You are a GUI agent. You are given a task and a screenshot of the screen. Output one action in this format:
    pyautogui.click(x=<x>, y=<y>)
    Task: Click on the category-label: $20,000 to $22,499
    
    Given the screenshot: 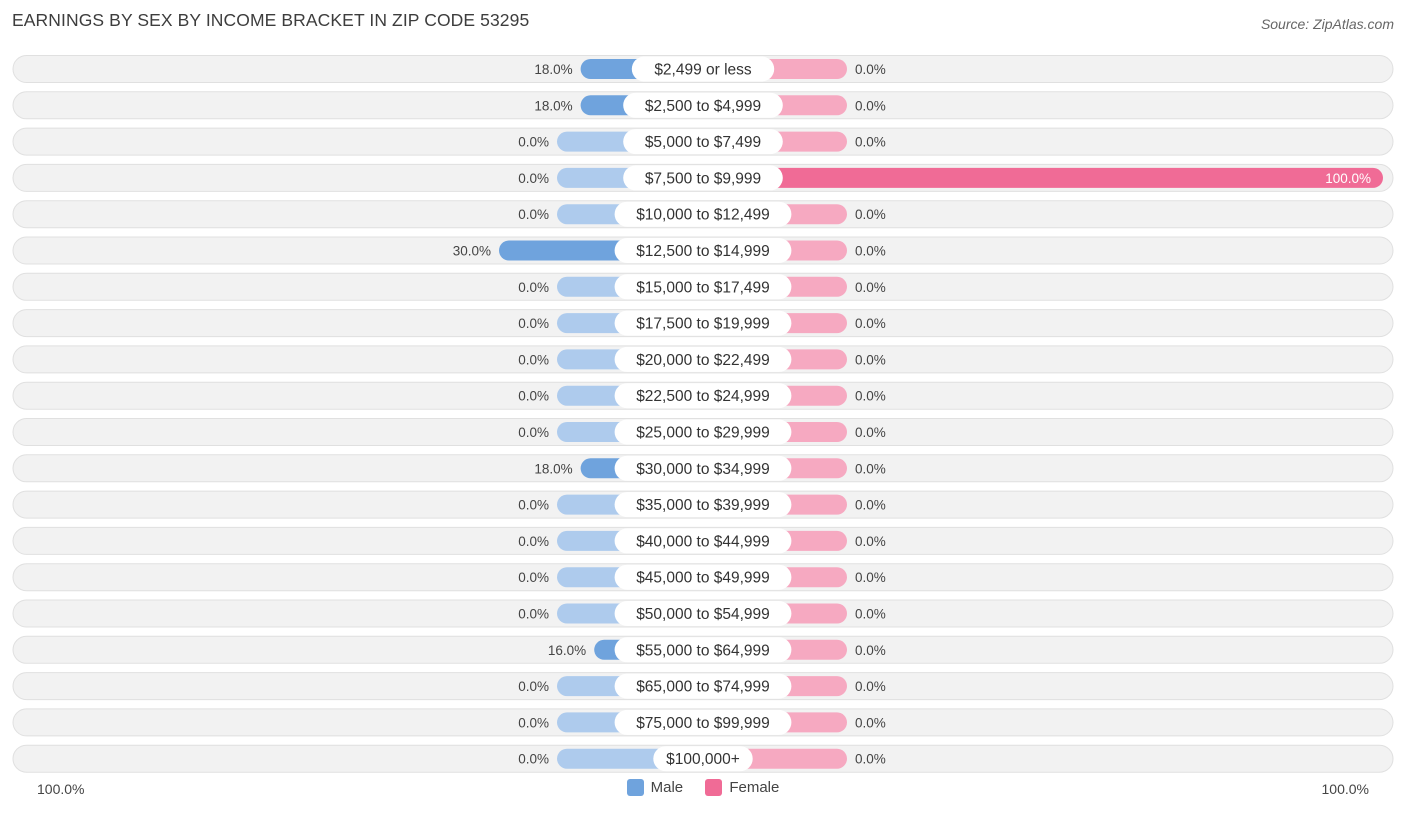 What is the action you would take?
    pyautogui.click(x=703, y=360)
    